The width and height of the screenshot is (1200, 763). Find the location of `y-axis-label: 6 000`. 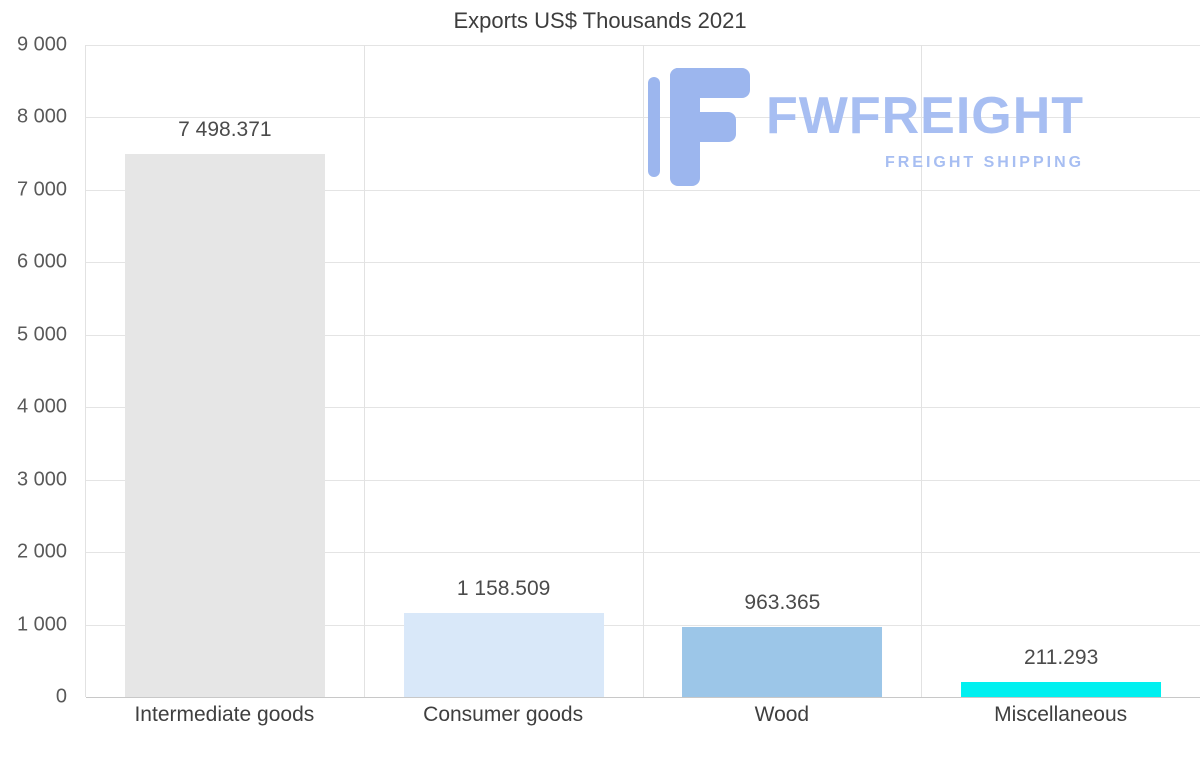

y-axis-label: 6 000 is located at coordinates (41, 261).